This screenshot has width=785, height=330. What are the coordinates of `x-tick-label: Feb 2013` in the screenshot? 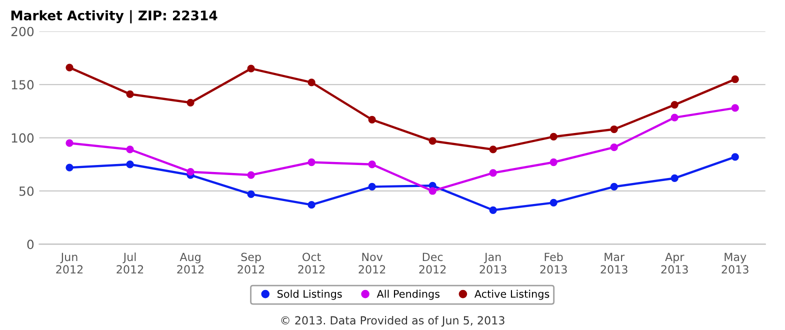 It's located at (553, 263).